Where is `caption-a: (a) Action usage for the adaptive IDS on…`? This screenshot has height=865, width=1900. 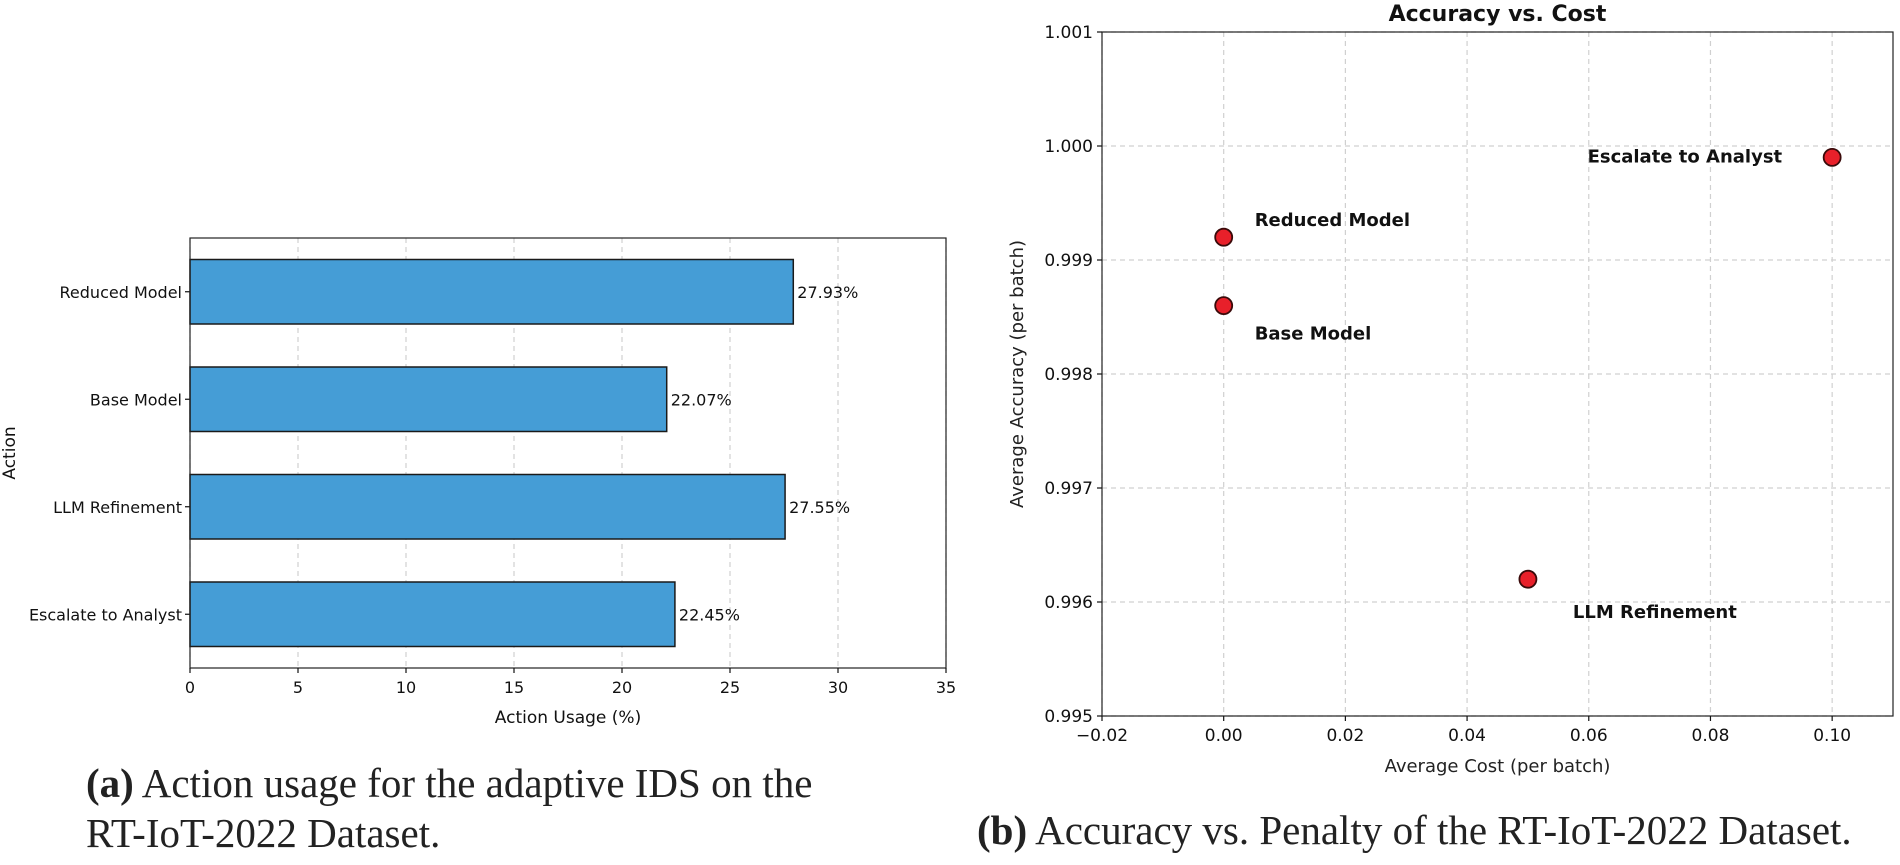 caption-a: (a) Action usage for the adaptive IDS on… is located at coordinates (449, 808).